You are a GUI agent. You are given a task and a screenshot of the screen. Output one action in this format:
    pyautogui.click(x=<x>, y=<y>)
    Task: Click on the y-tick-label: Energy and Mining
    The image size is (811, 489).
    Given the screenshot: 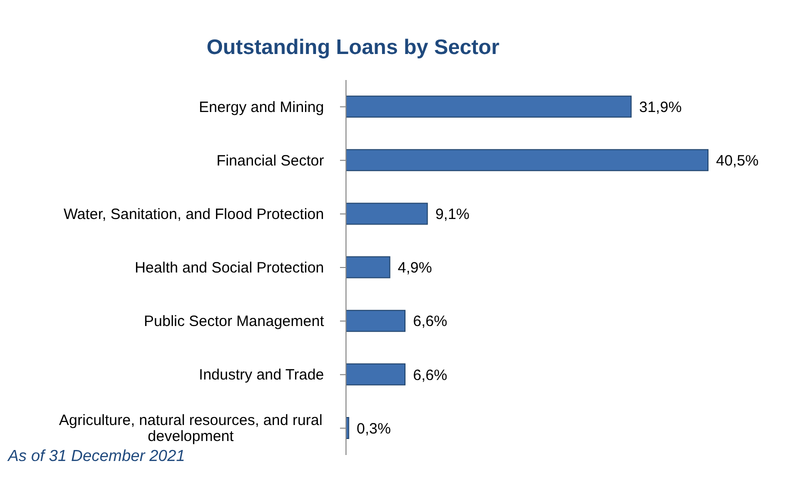 What is the action you would take?
    pyautogui.click(x=261, y=107)
    